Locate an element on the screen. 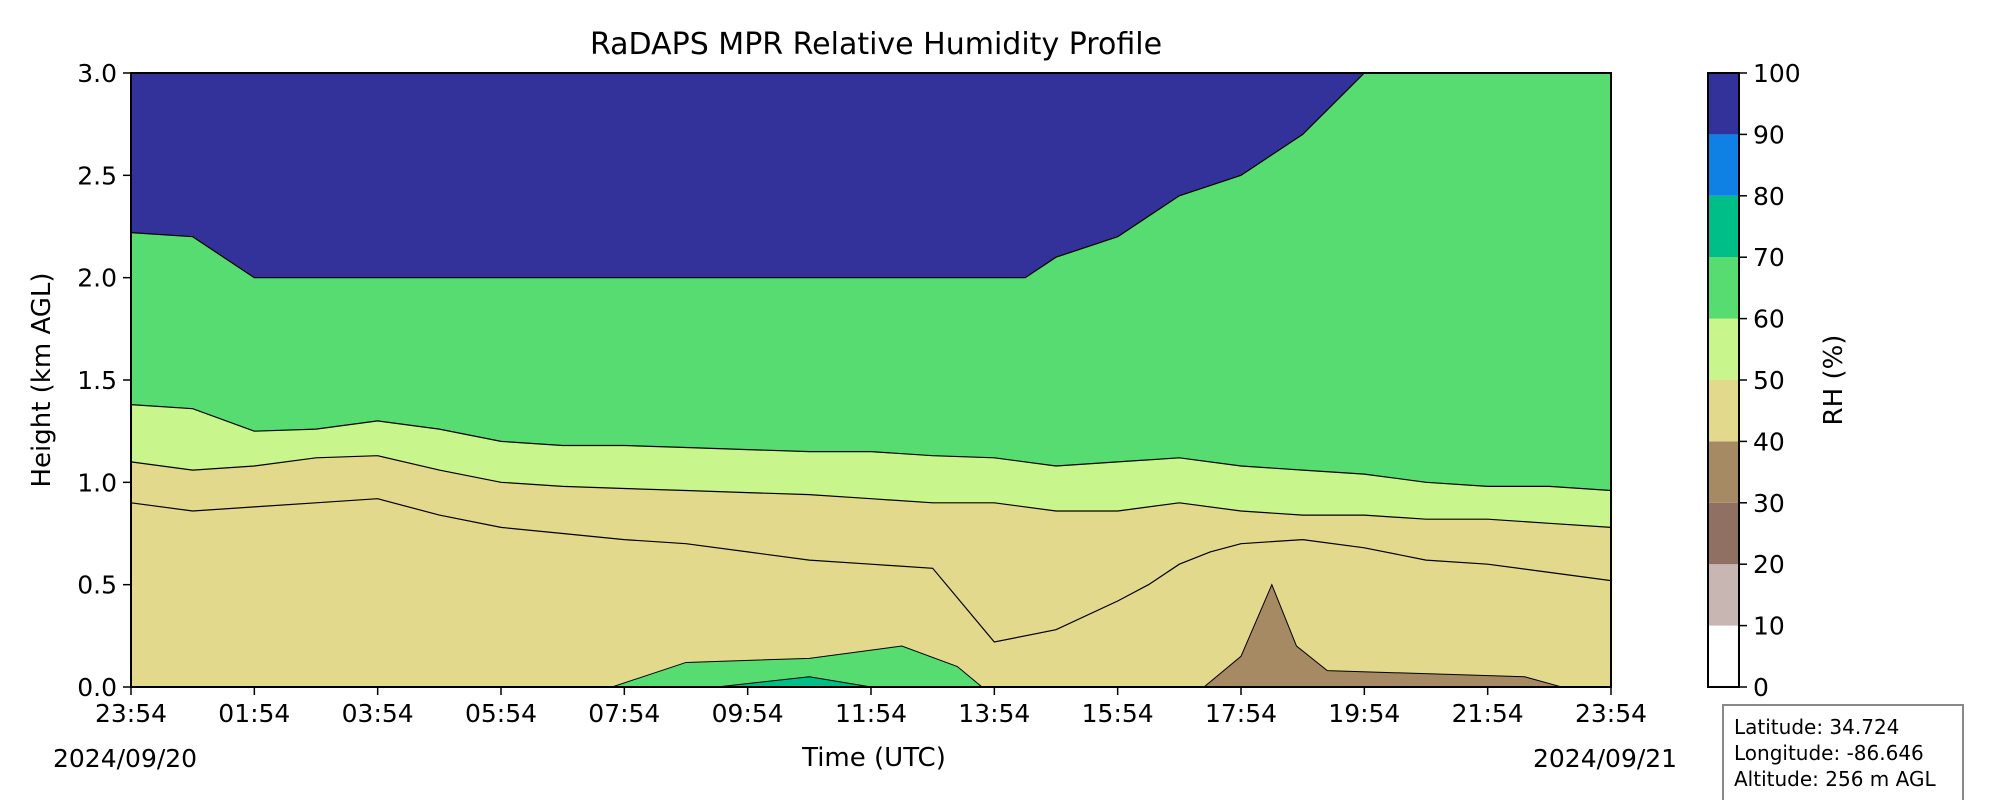 This screenshot has width=2000, height=800. y-tick-label: 1.0 is located at coordinates (97, 482).